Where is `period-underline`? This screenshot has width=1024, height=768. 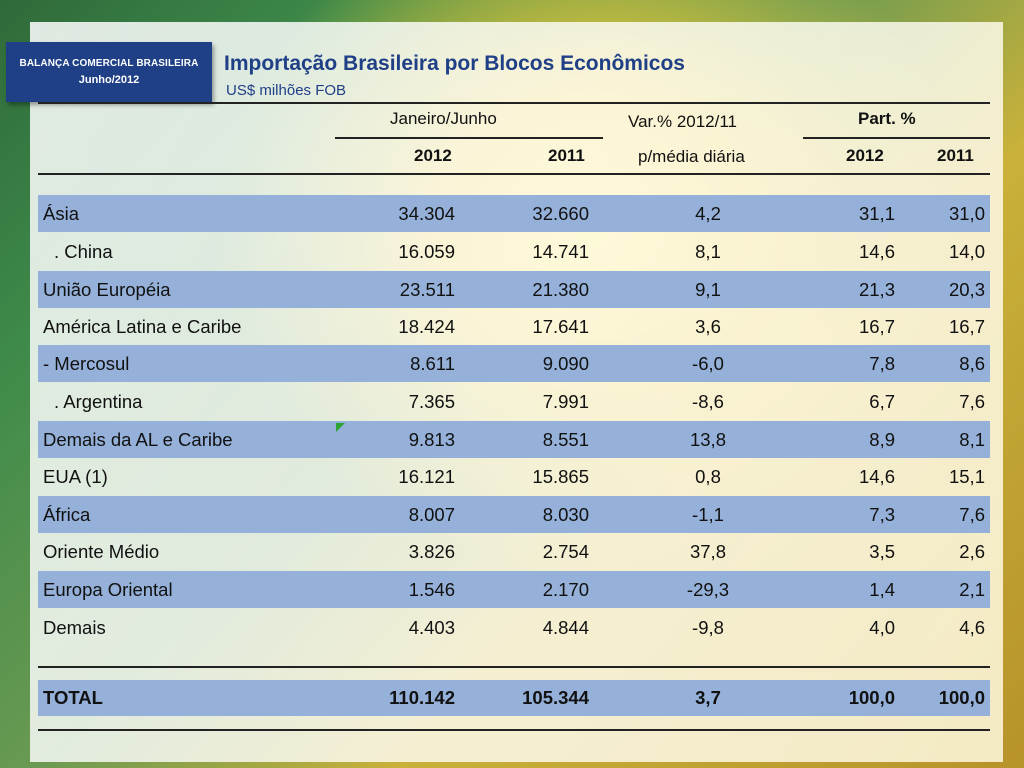
period-underline is located at coordinates (469, 138).